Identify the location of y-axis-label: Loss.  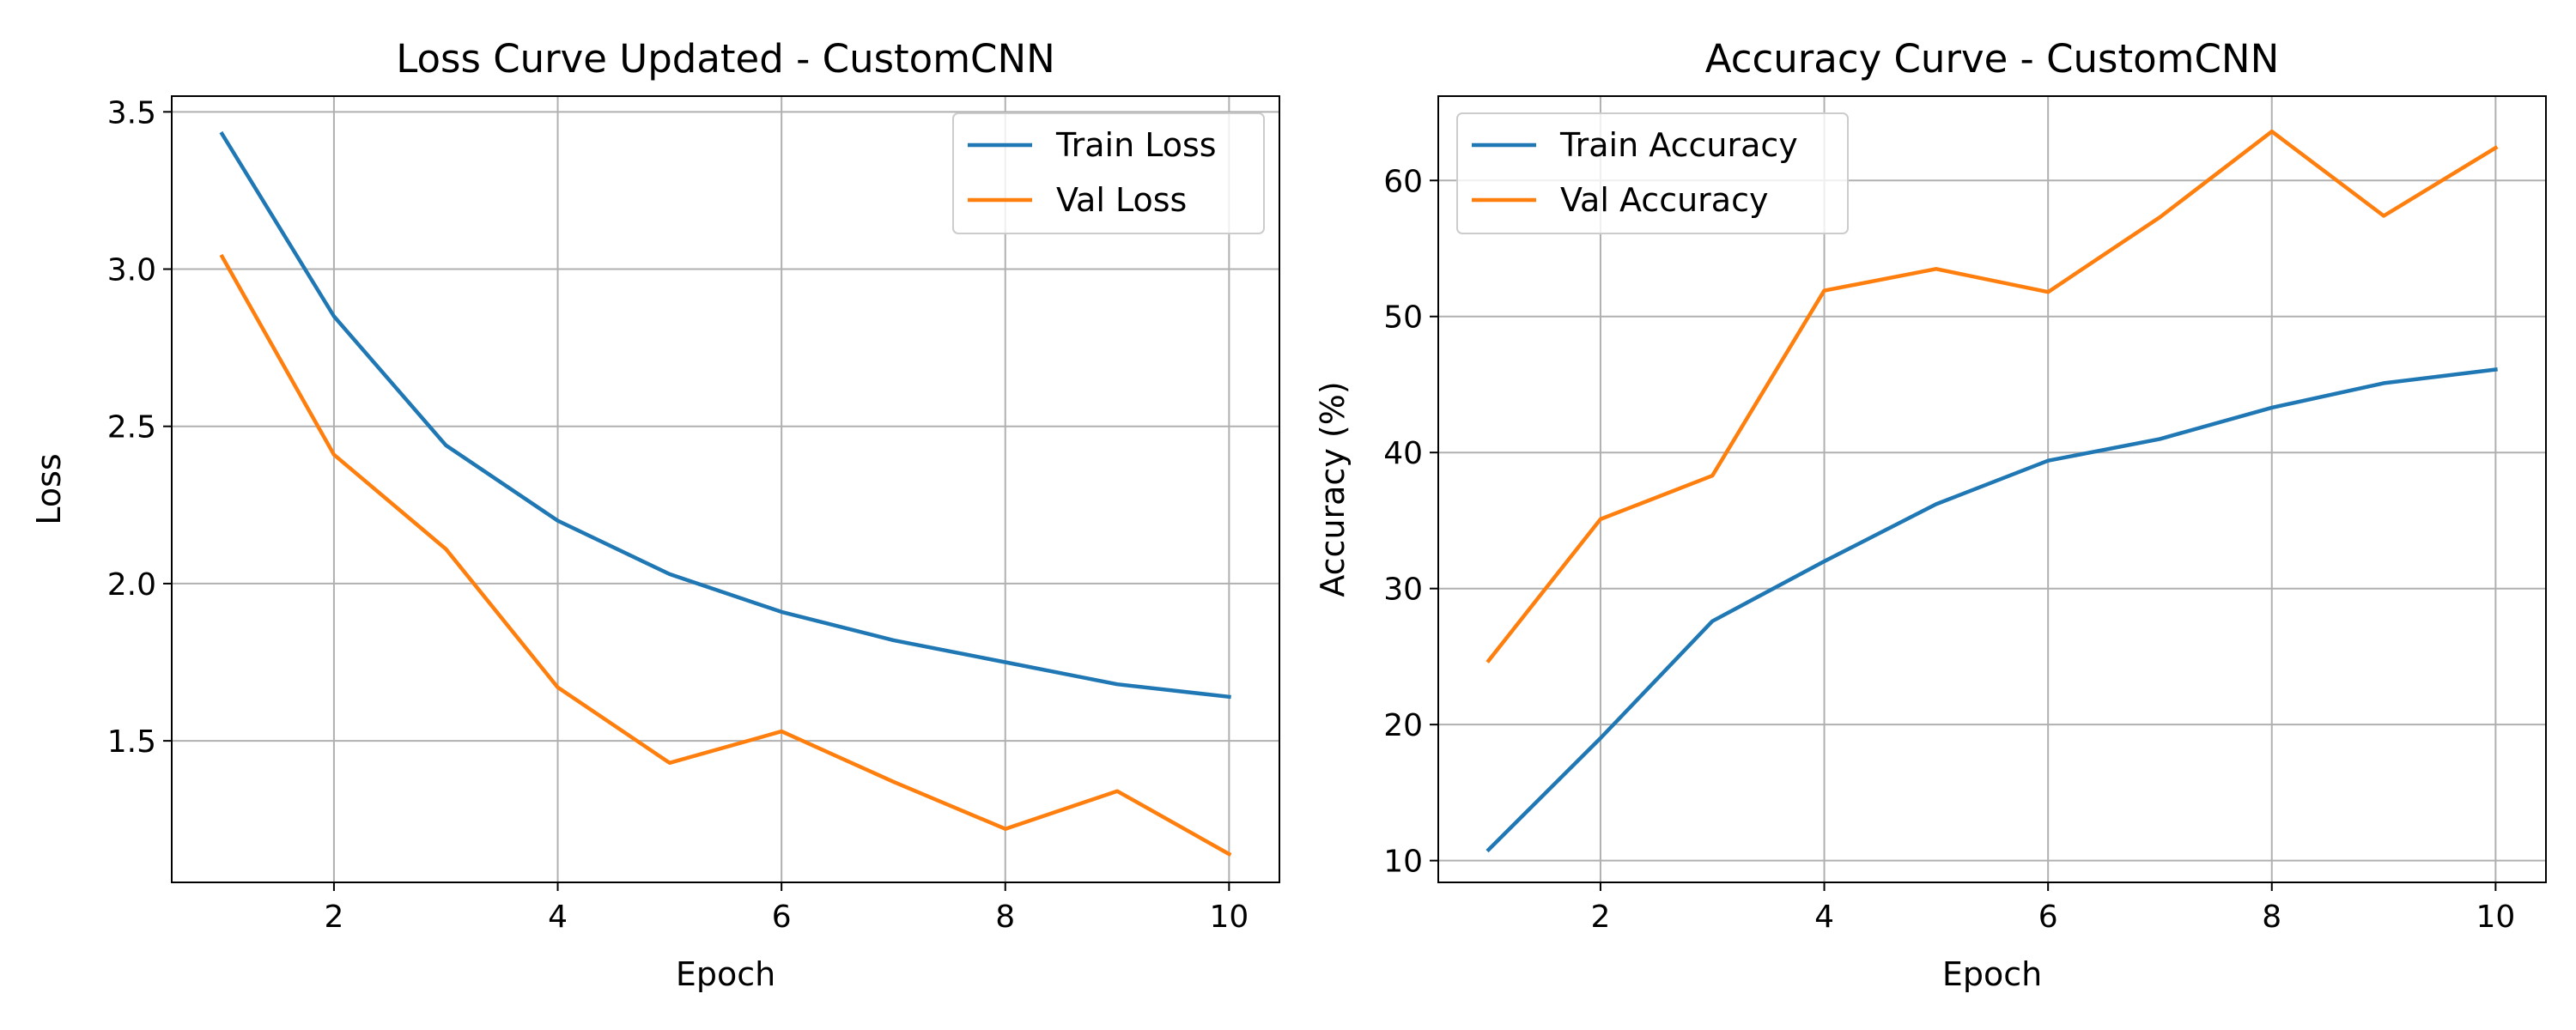
(49, 488).